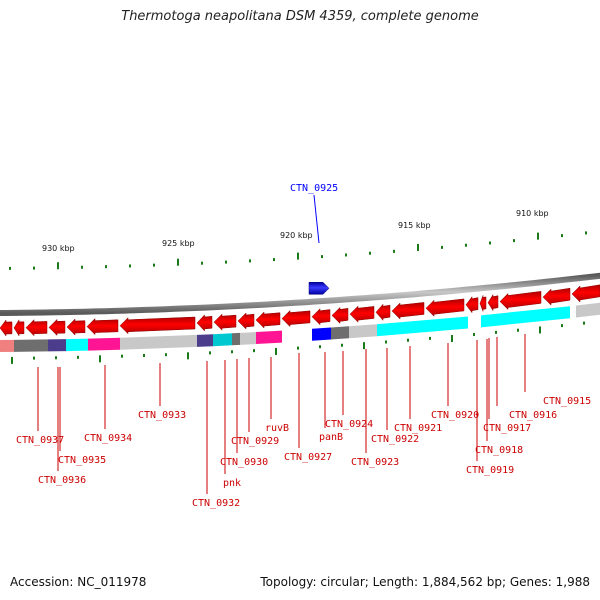 The height and width of the screenshot is (600, 600). What do you see at coordinates (499, 450) in the screenshot?
I see `gene-label: CTN_0918` at bounding box center [499, 450].